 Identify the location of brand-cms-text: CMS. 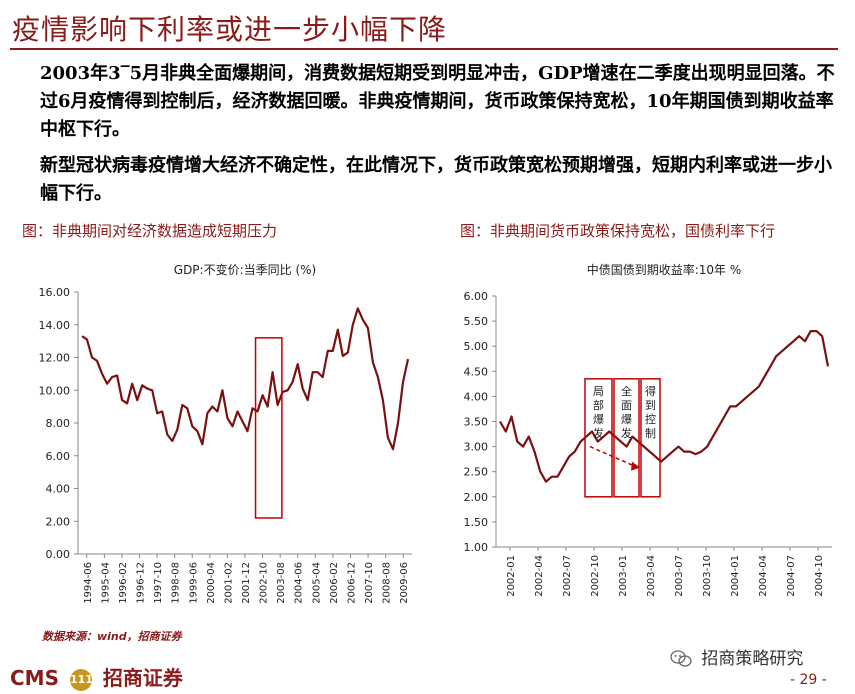
(34, 678).